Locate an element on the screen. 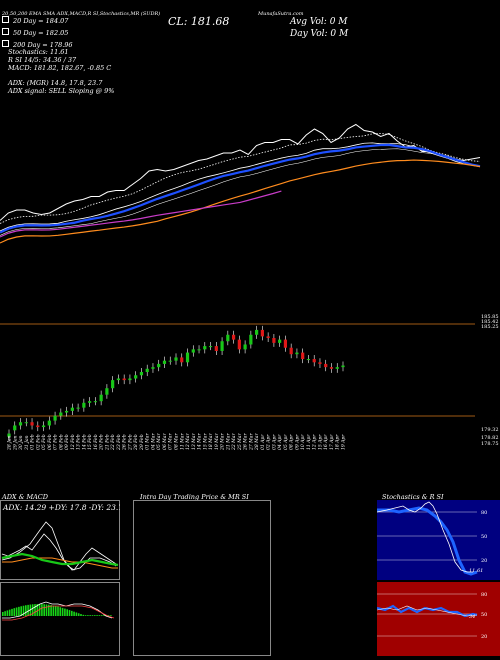 Image resolution: width=500 pixels, height=660 pixels. date-label: 06 Feb is located at coordinates (50, 442).